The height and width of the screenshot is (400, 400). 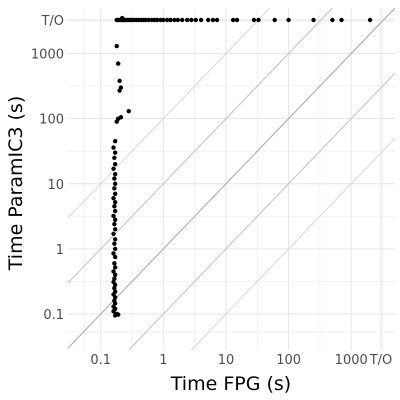 What do you see at coordinates (55, 185) in the screenshot?
I see `y-tick-label: 10` at bounding box center [55, 185].